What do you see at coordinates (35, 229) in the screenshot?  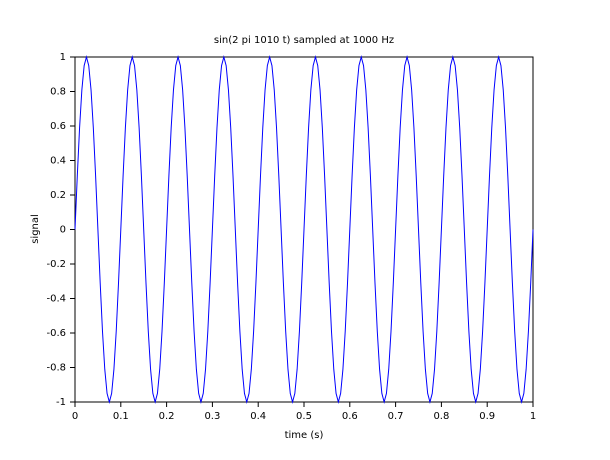 I see `y-axis-label: signal` at bounding box center [35, 229].